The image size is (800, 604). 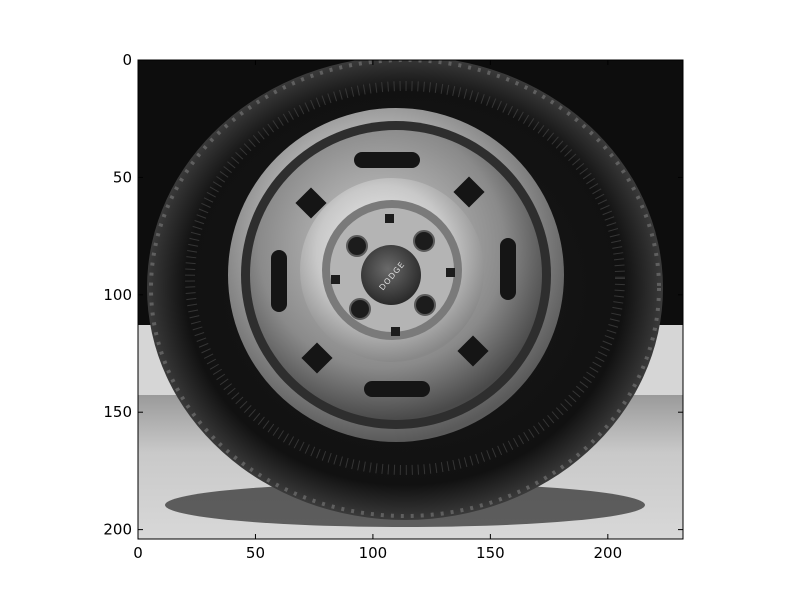 I want to click on rim-slots, so click(x=393, y=274).